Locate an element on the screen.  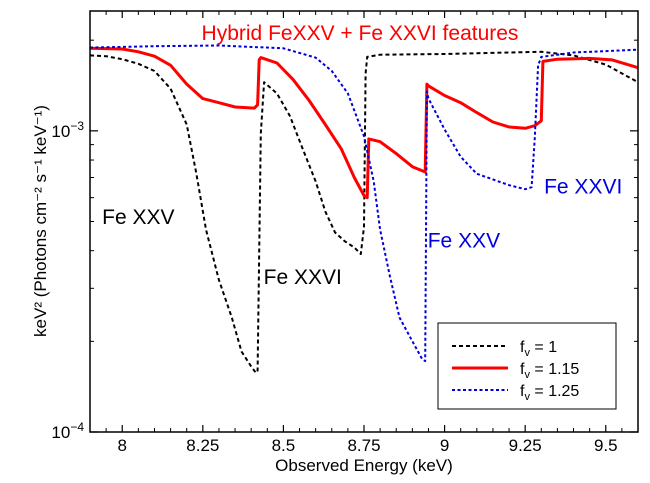
x-tick-label: 9.5 is located at coordinates (606, 445).